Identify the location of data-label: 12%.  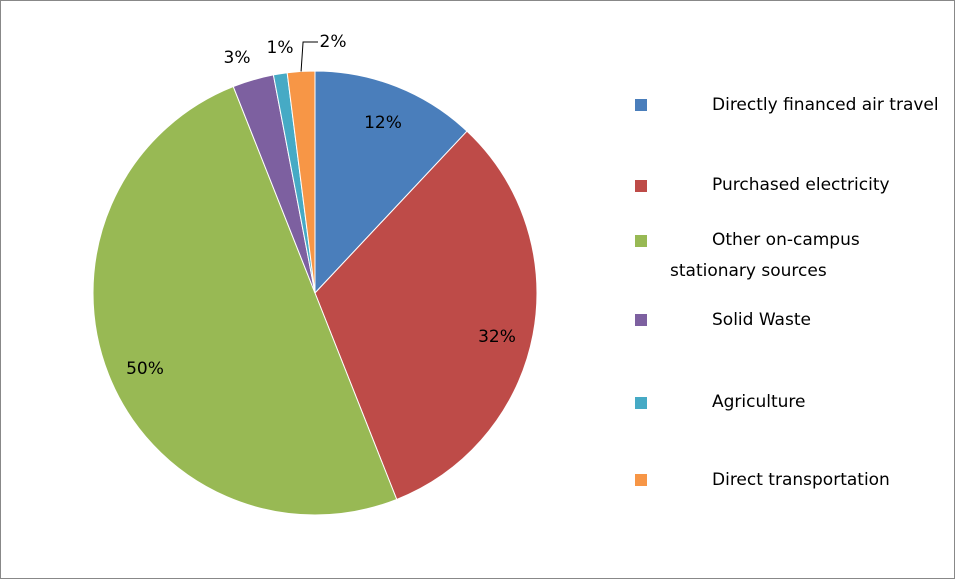
(383, 123).